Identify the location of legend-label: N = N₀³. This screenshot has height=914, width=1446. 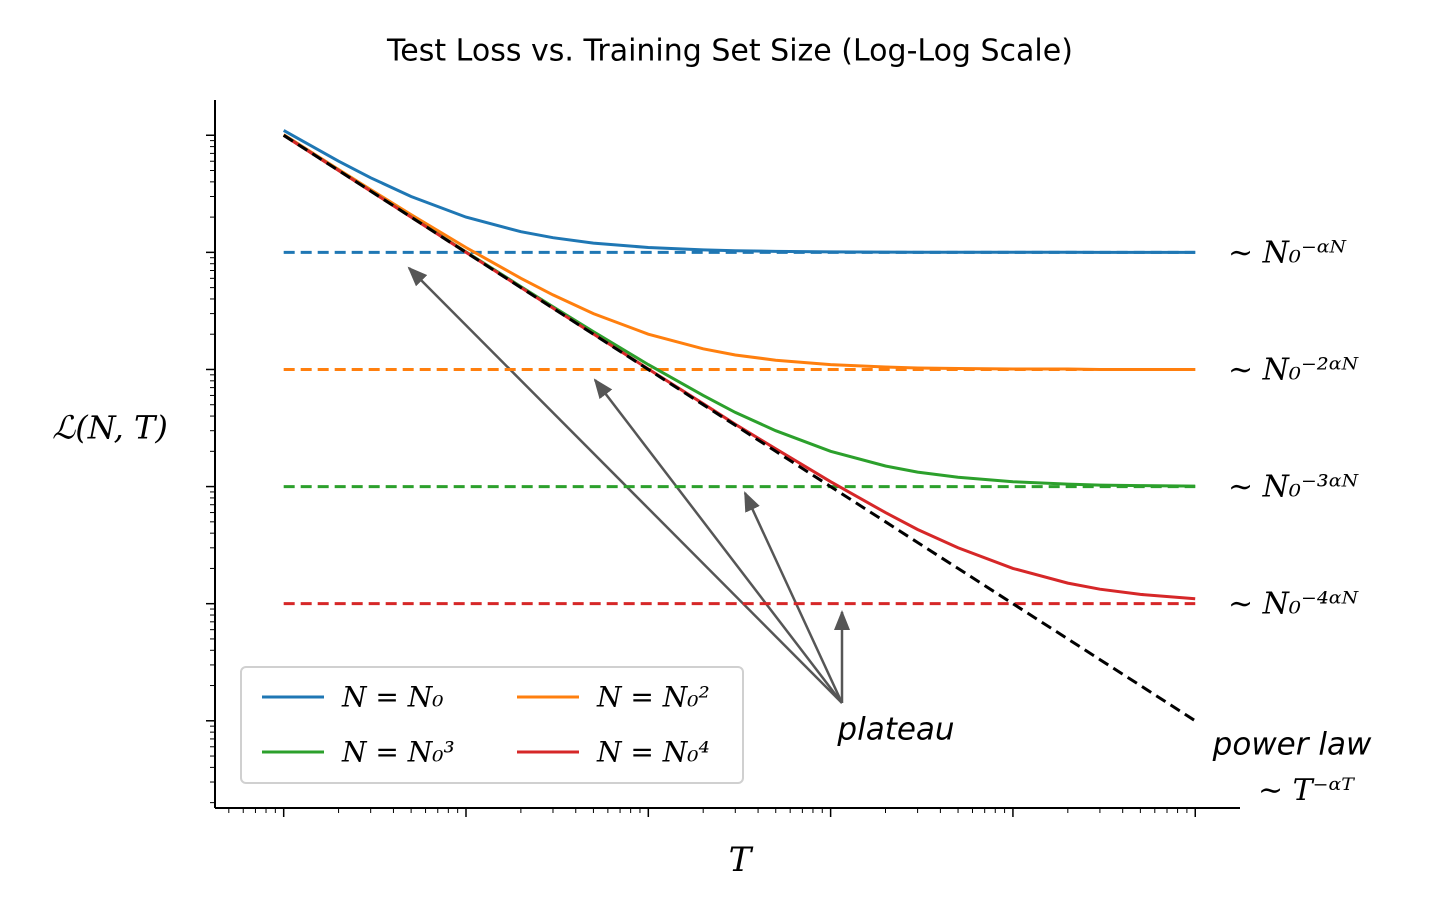
(398, 752).